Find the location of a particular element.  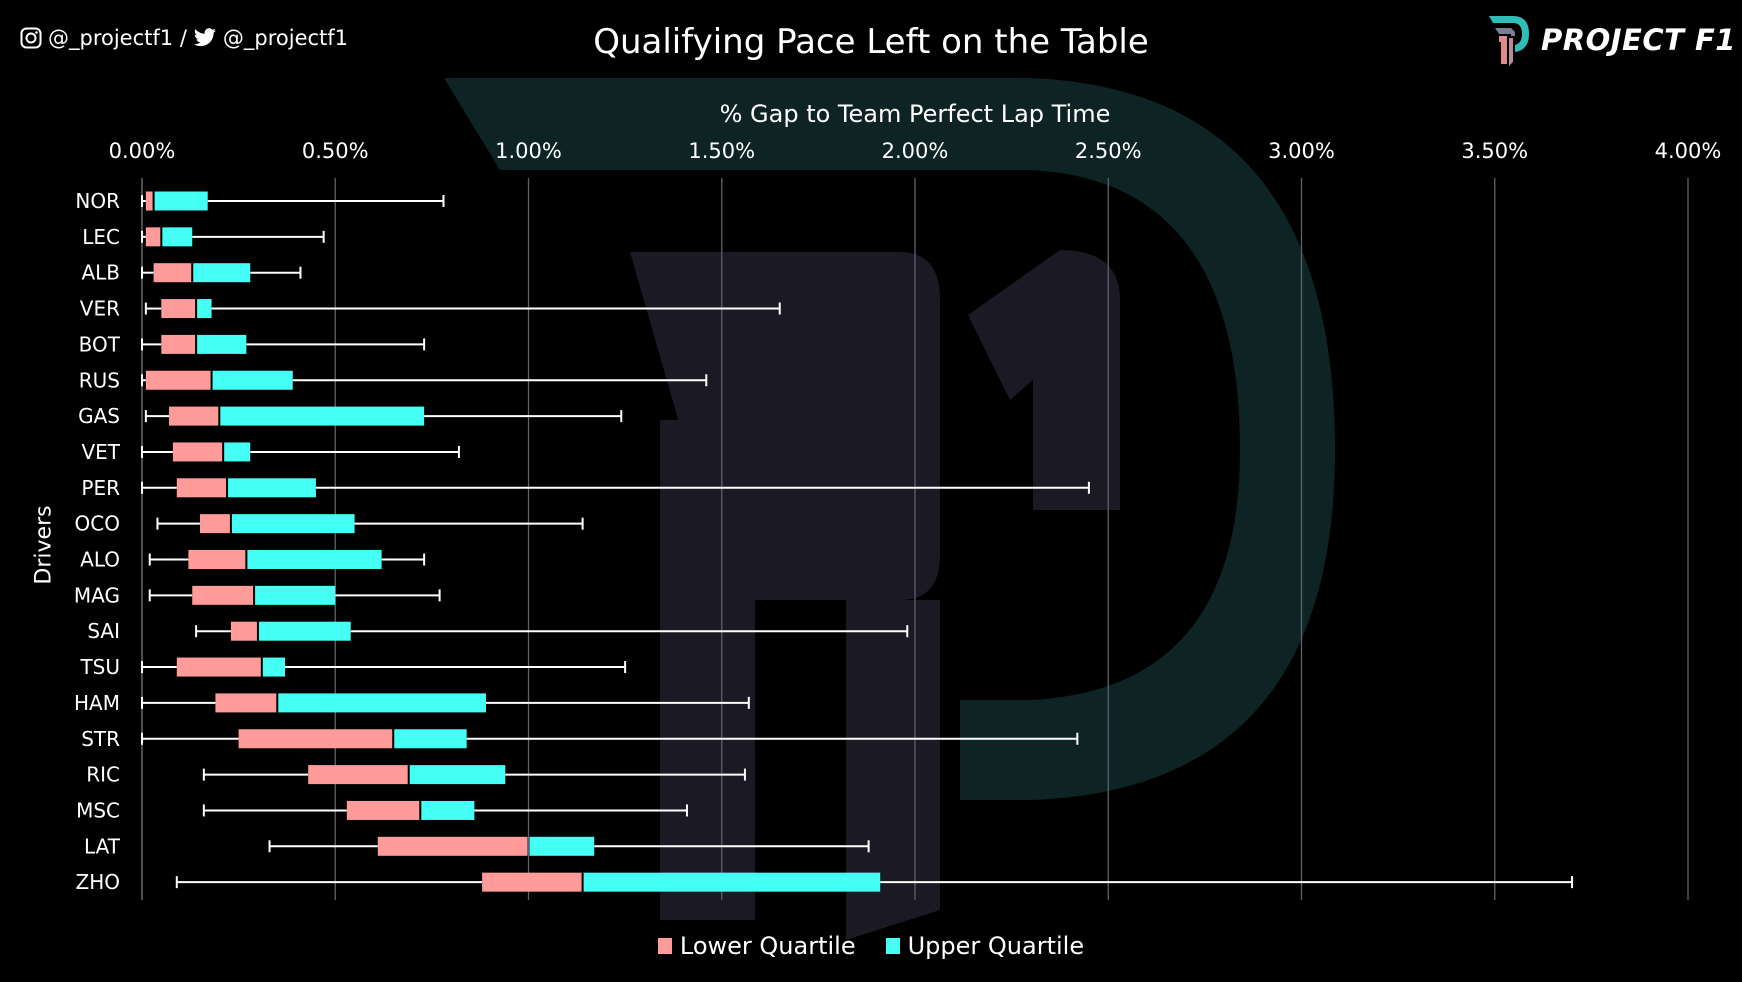

x-tick-label: 3.50% is located at coordinates (1494, 151).